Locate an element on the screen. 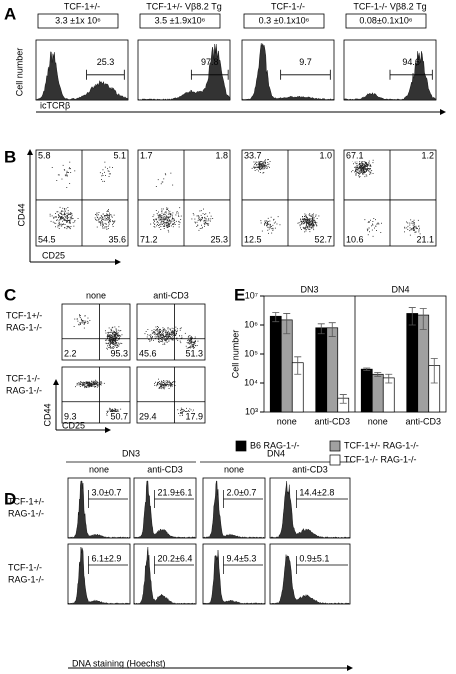  gate-label-bg is located at coordinates (174, 493).